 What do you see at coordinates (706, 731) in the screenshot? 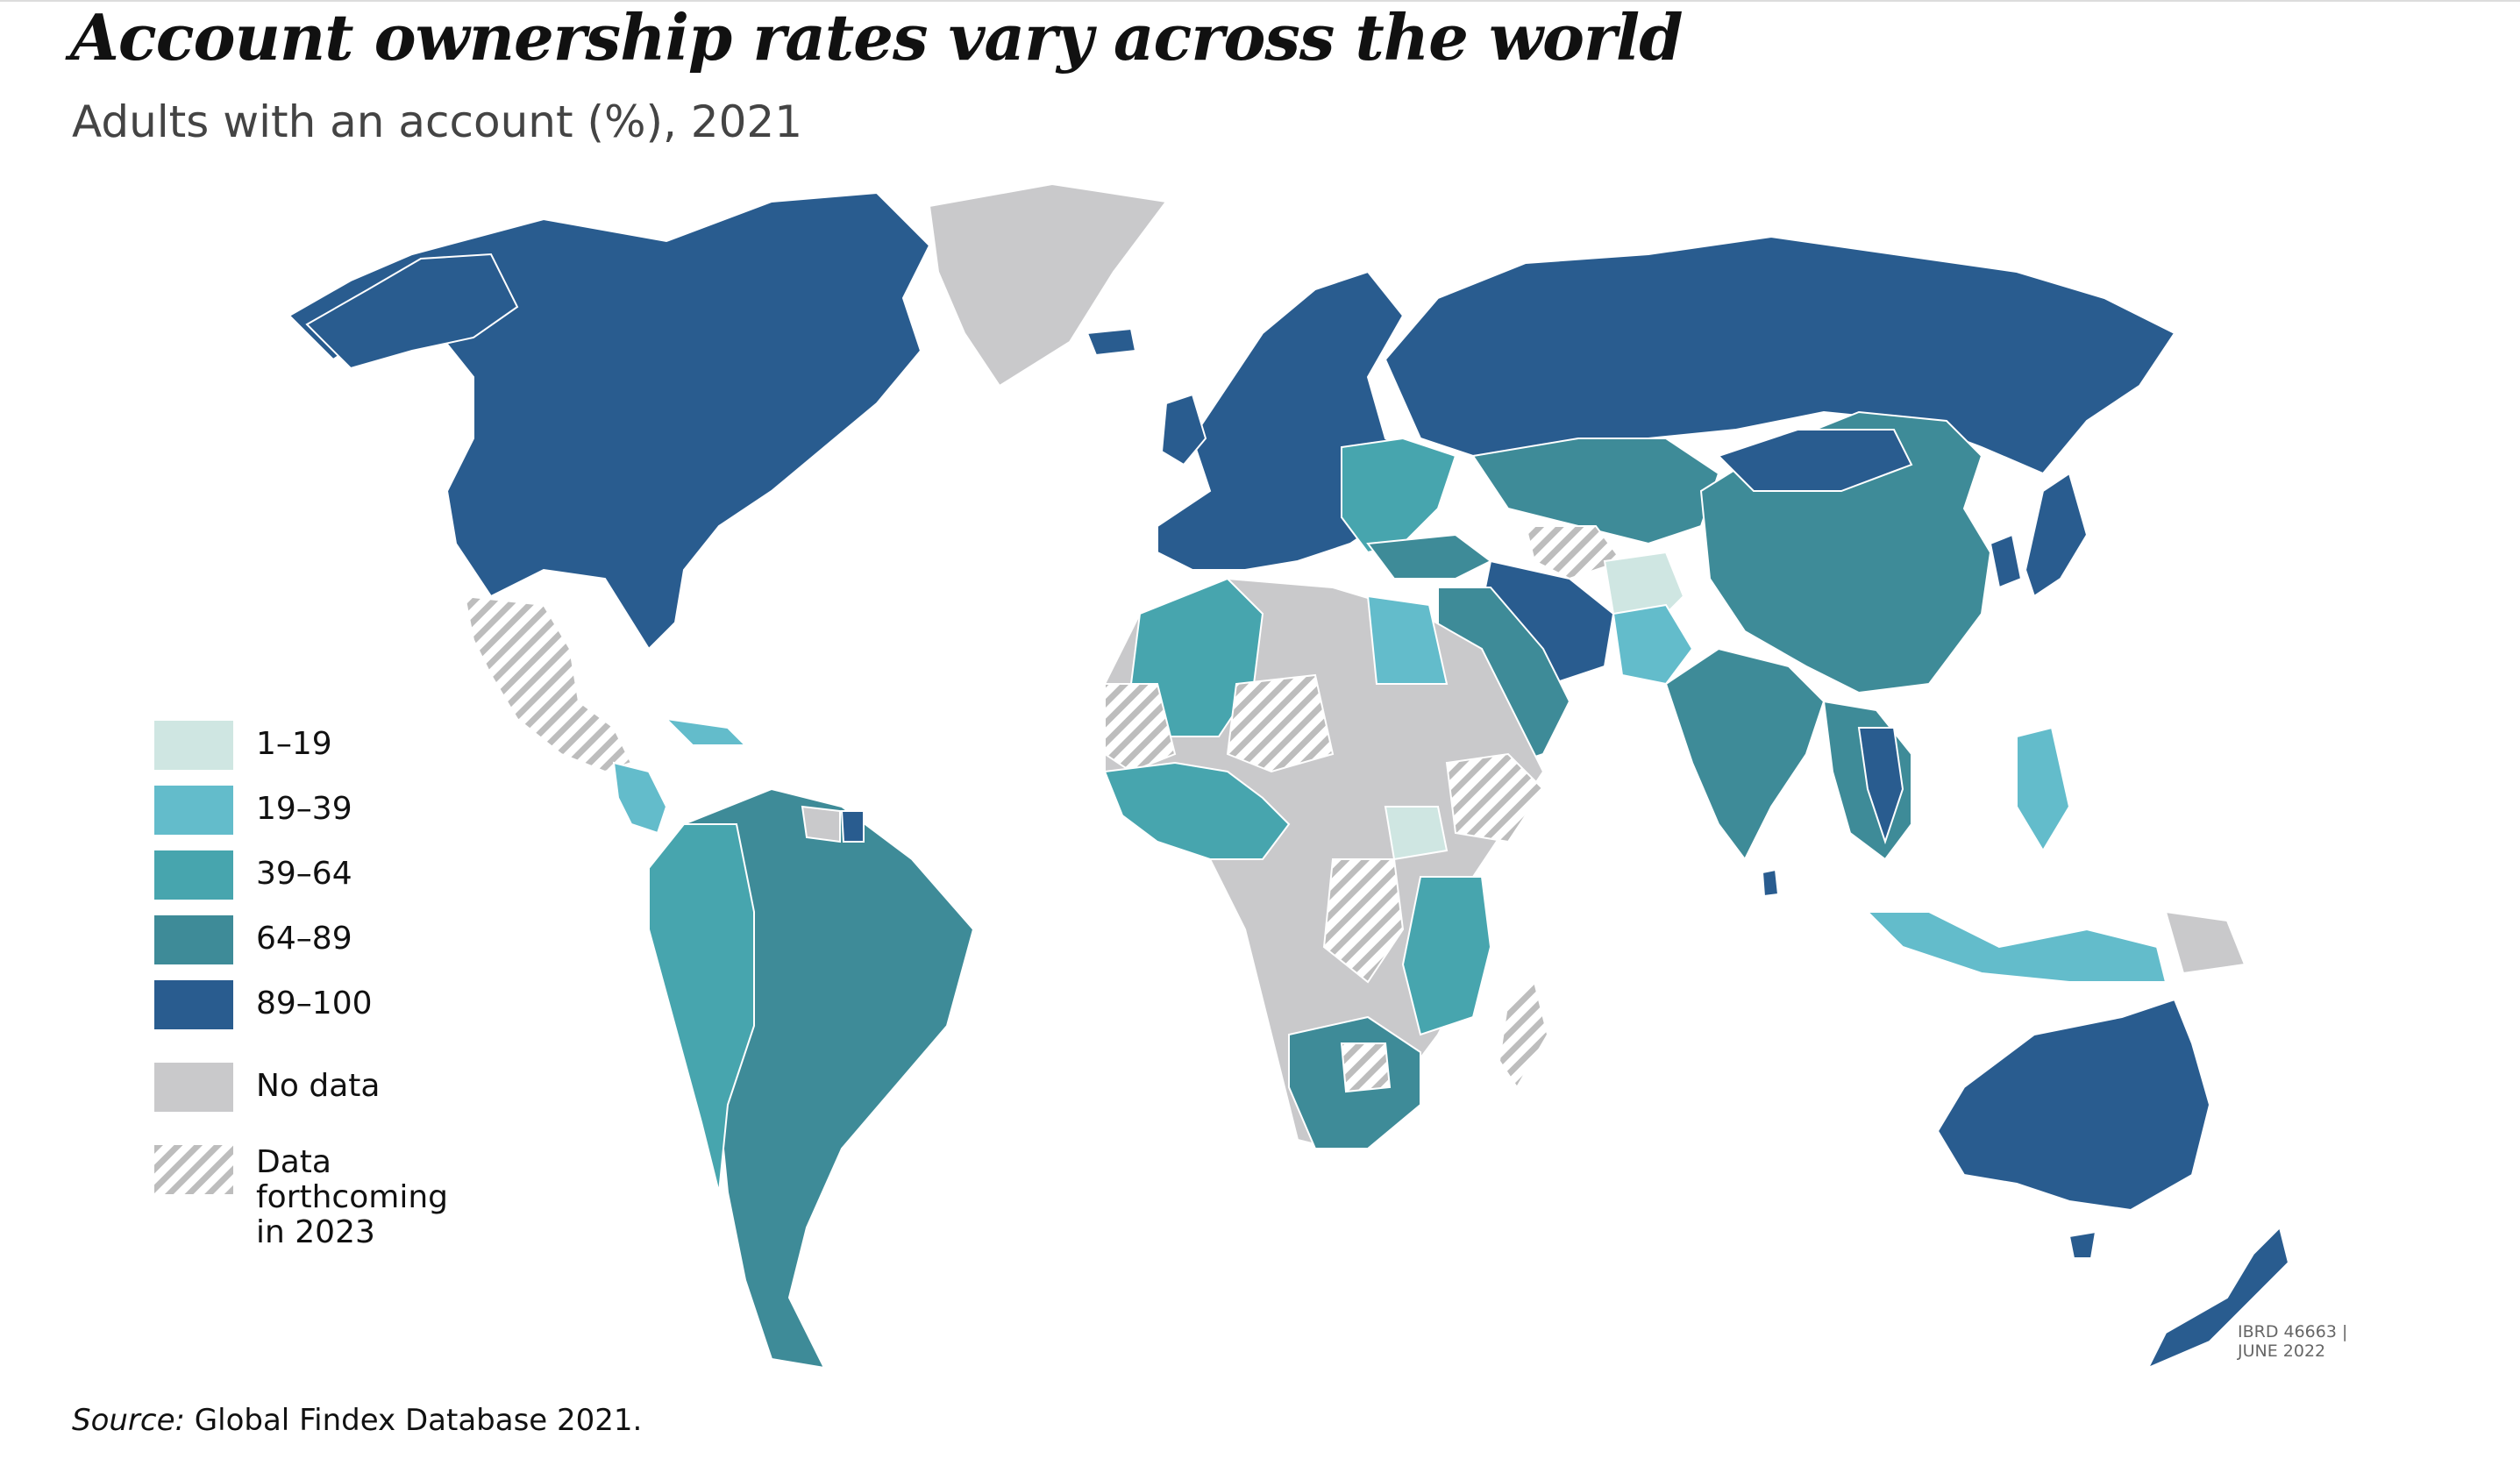
I see `region-caribbean` at bounding box center [706, 731].